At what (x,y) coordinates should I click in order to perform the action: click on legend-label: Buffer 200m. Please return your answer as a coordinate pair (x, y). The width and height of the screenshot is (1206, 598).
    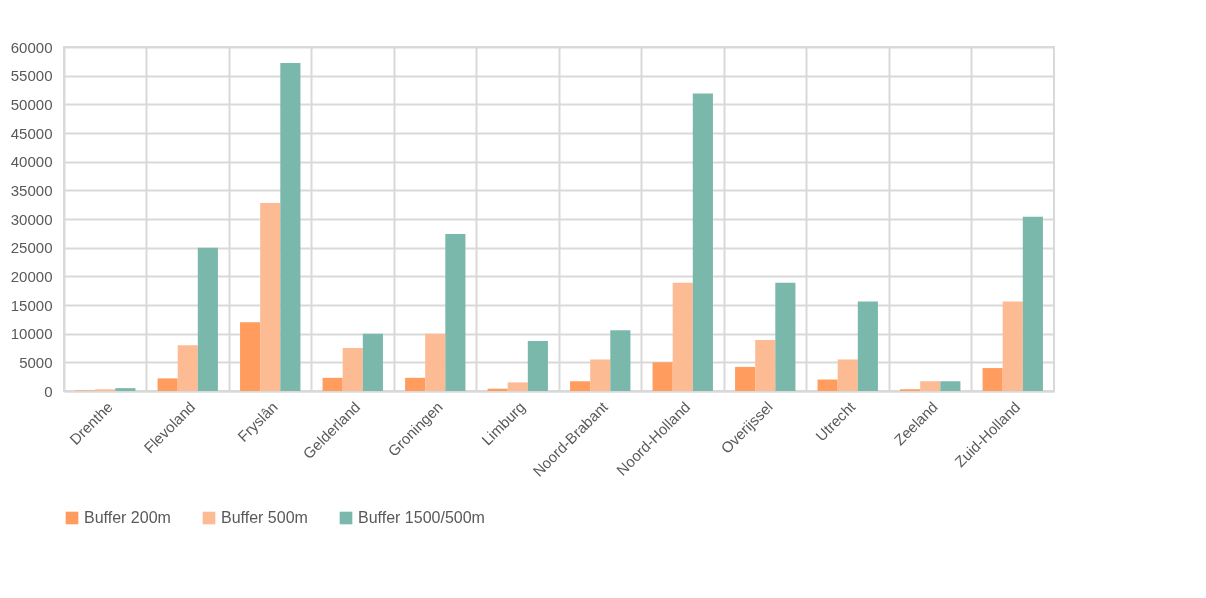
    Looking at the image, I should click on (127, 517).